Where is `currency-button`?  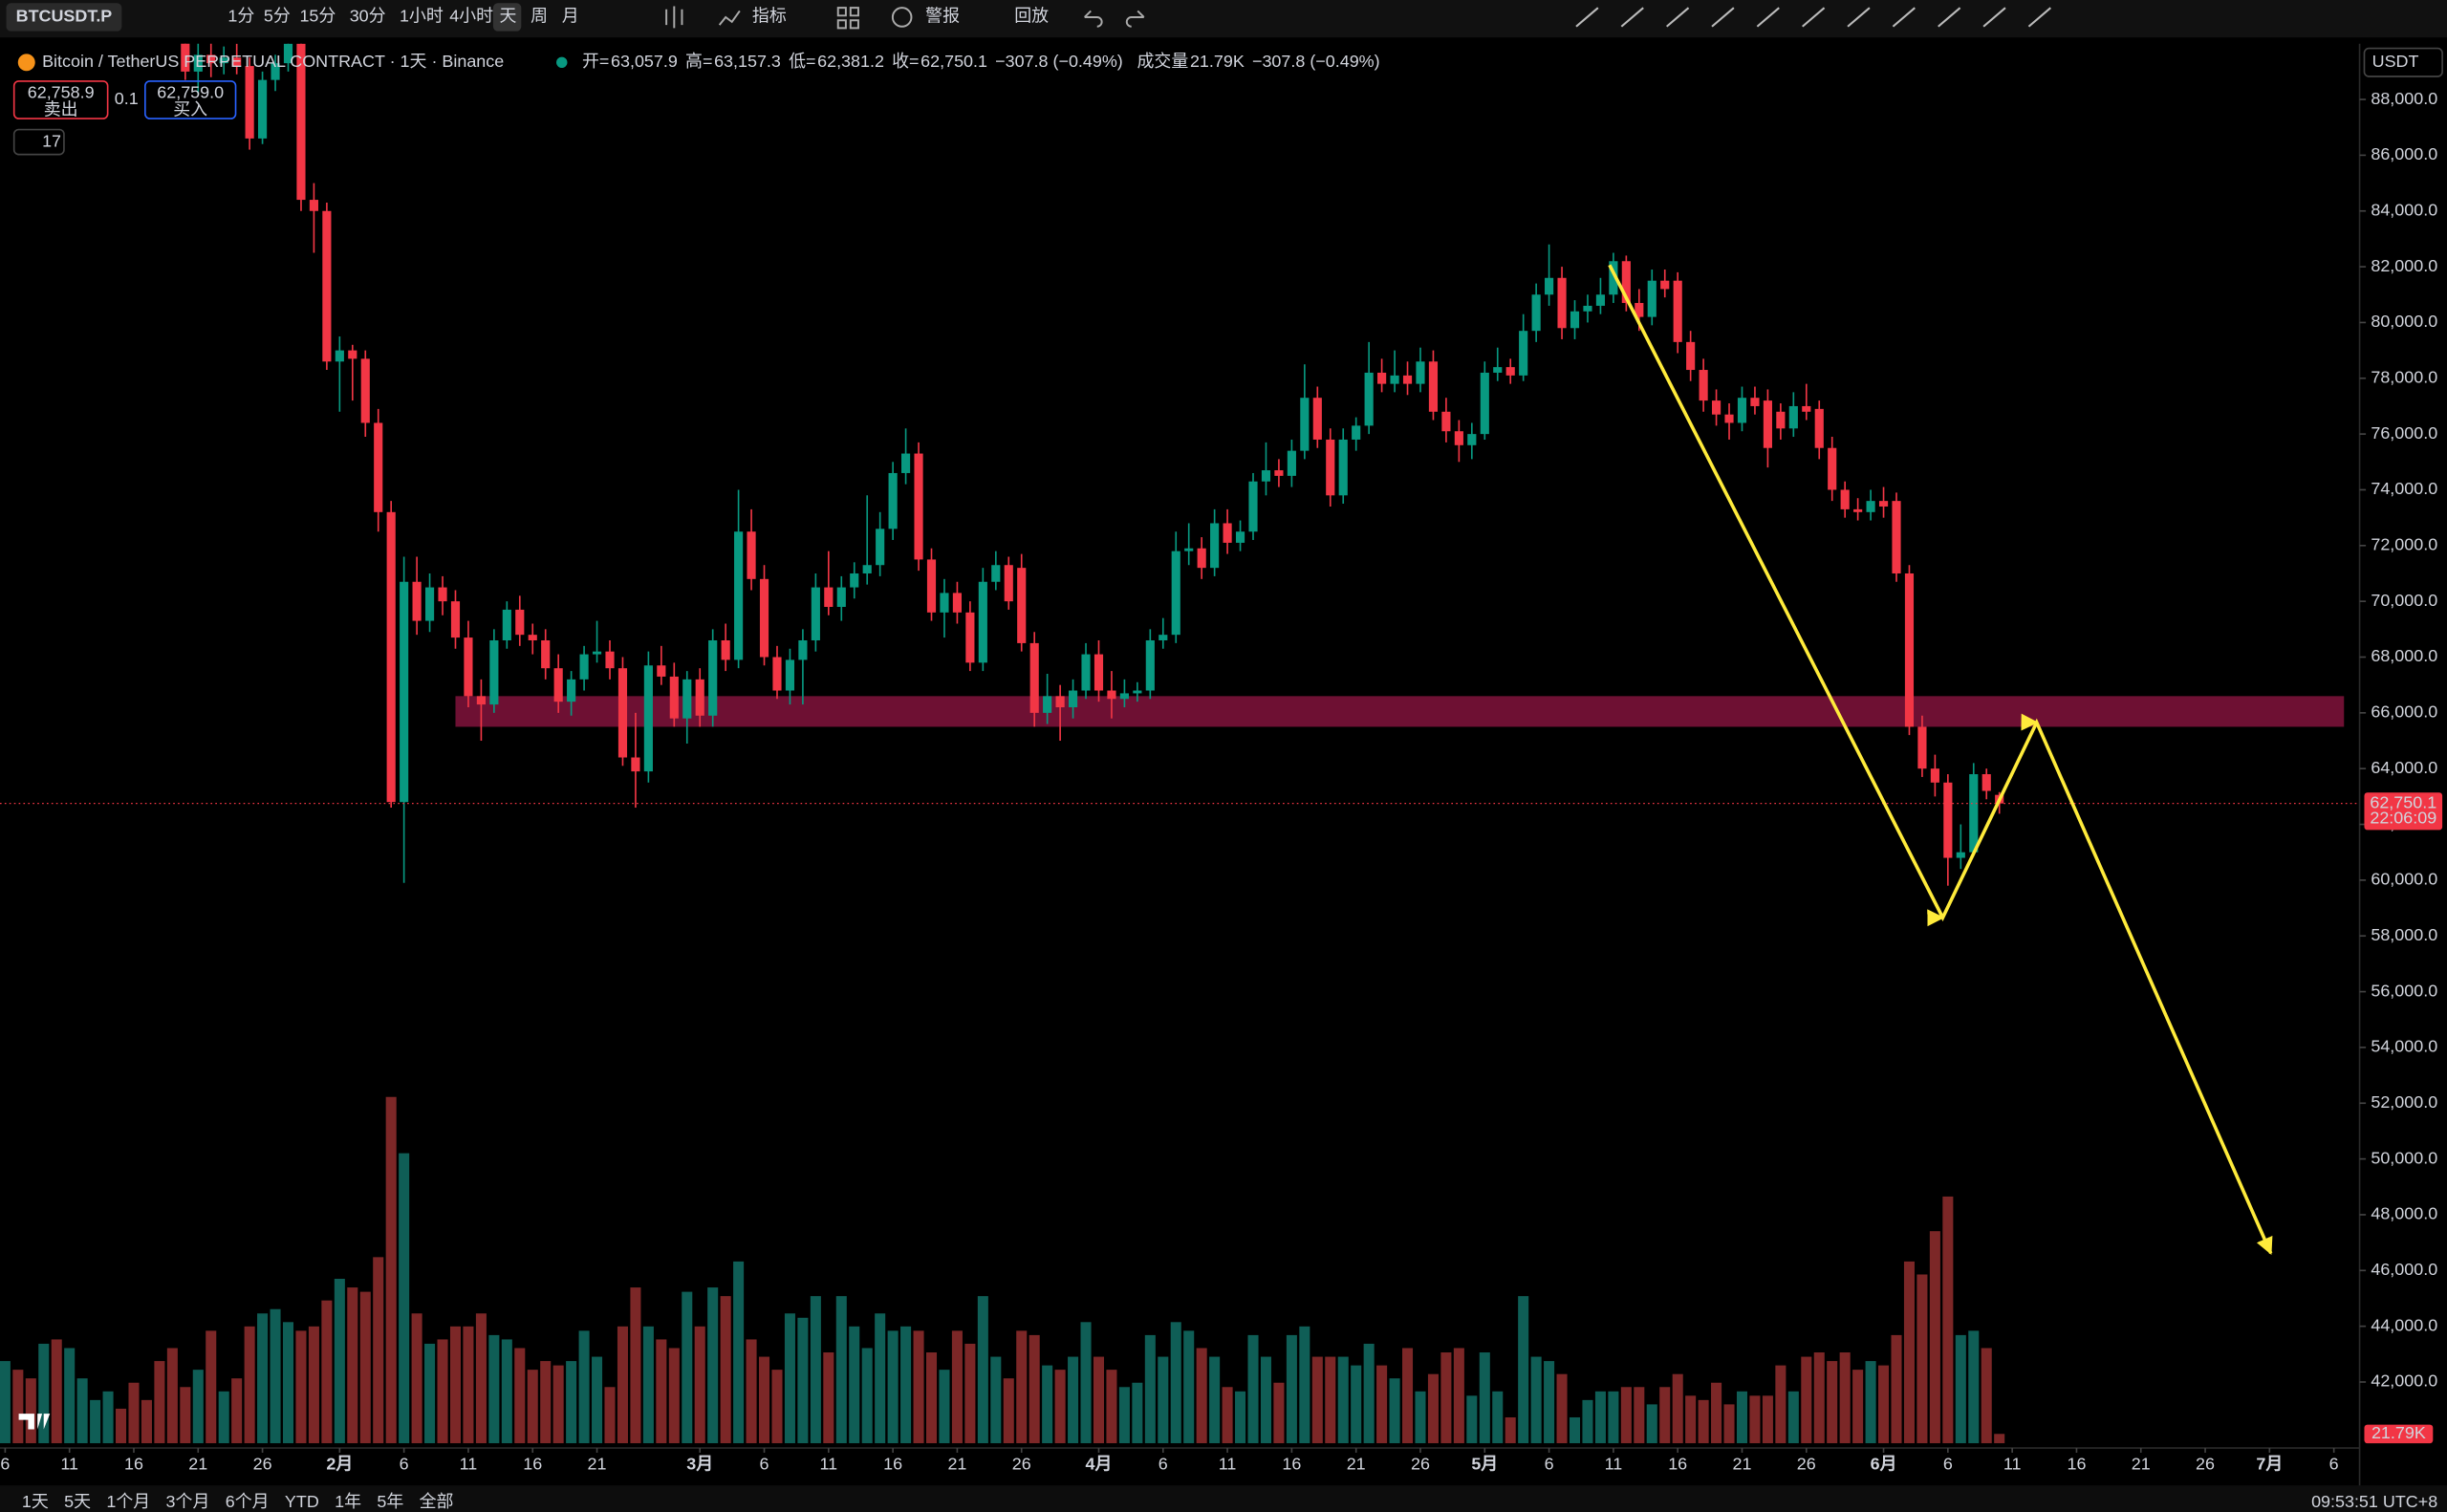
currency-button is located at coordinates (2403, 62).